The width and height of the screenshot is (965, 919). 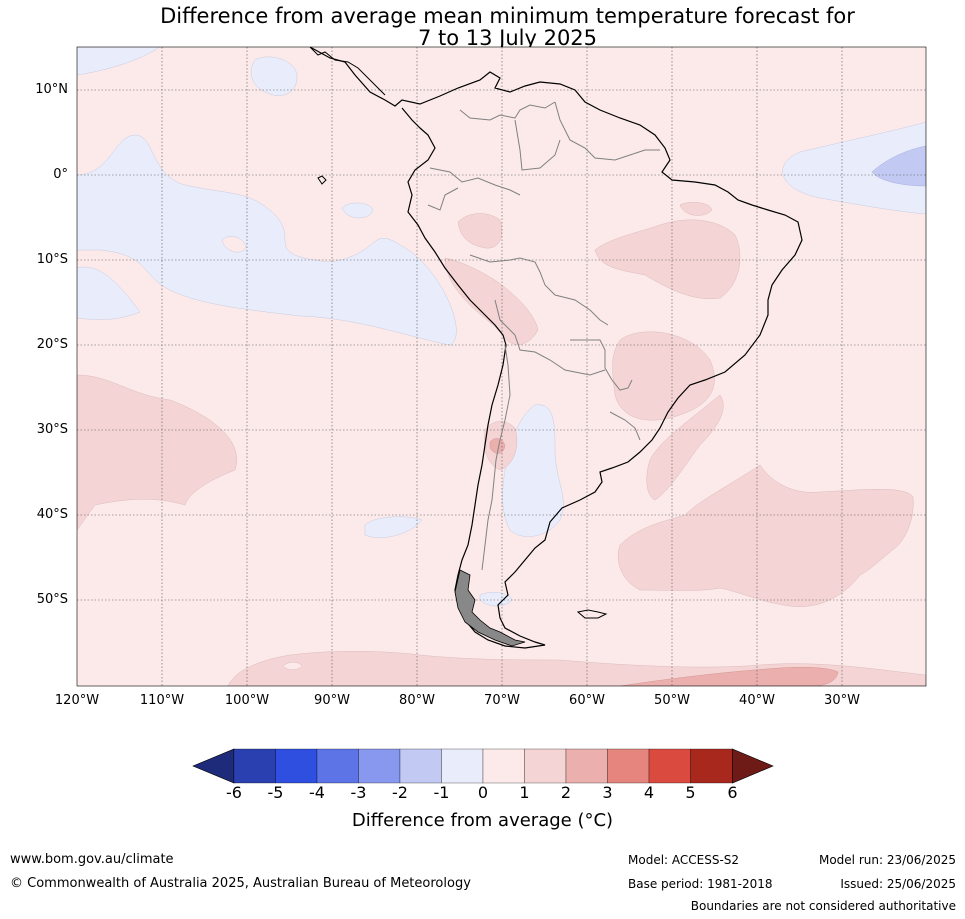 What do you see at coordinates (52, 599) in the screenshot?
I see `lat-label-50s: 50°S` at bounding box center [52, 599].